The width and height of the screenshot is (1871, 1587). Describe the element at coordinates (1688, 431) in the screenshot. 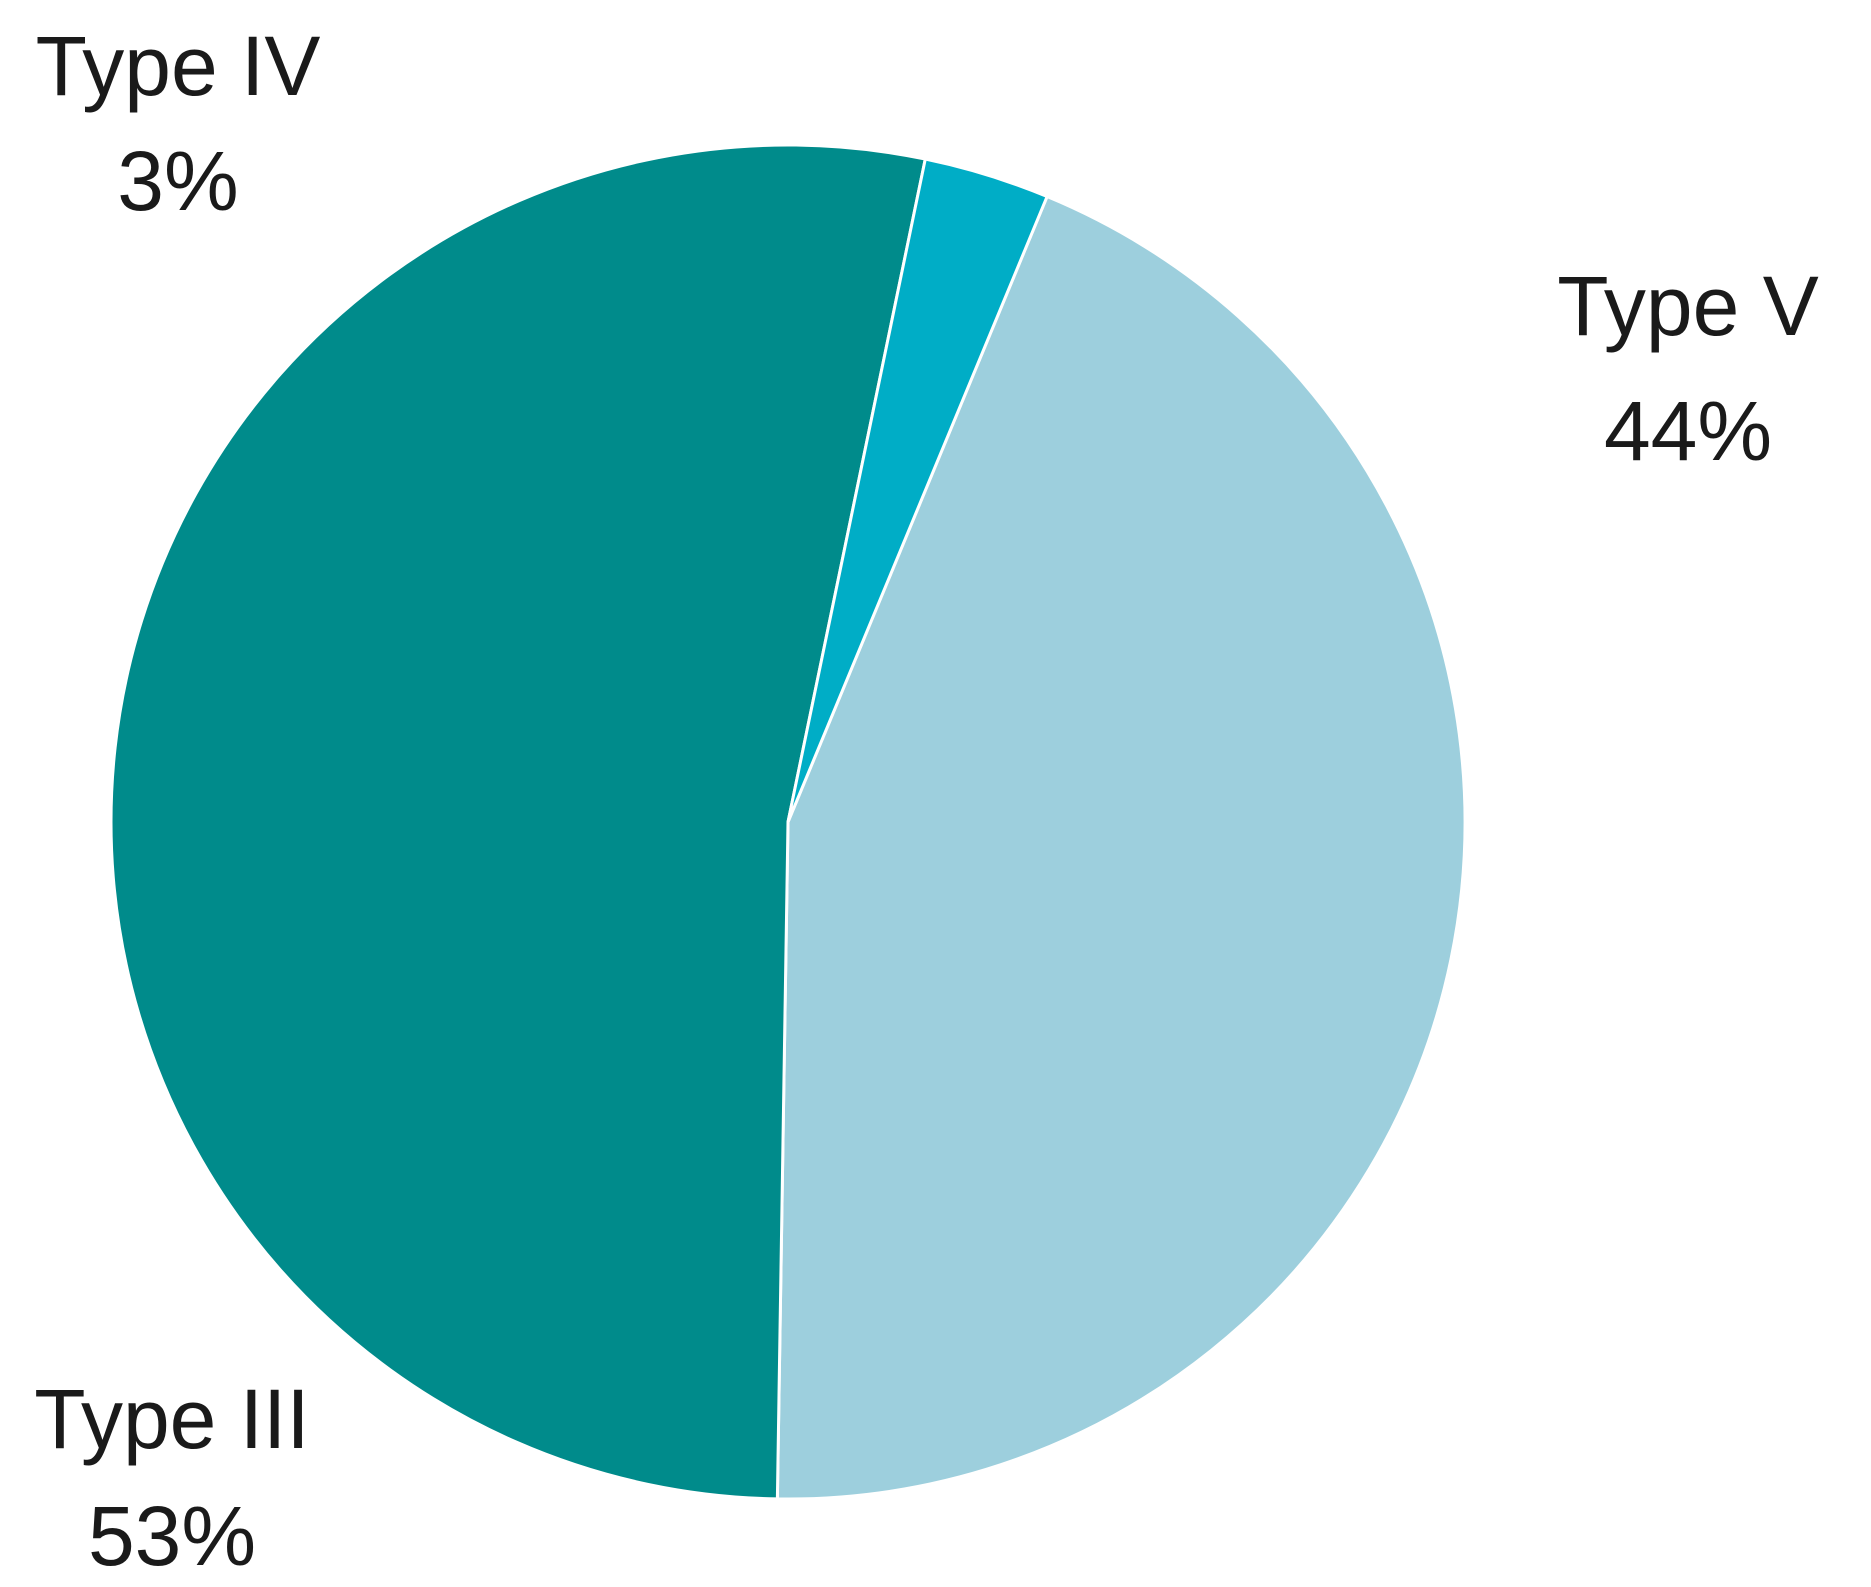

I see `slice-percent-label: 44%` at that location.